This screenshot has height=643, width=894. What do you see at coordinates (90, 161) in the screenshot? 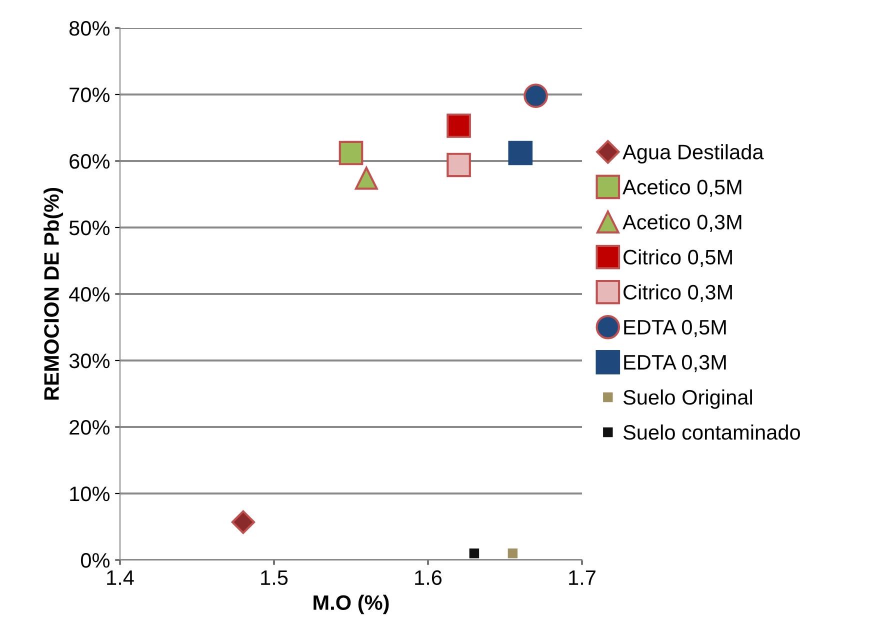
I see `y-tick-label: 60%` at bounding box center [90, 161].